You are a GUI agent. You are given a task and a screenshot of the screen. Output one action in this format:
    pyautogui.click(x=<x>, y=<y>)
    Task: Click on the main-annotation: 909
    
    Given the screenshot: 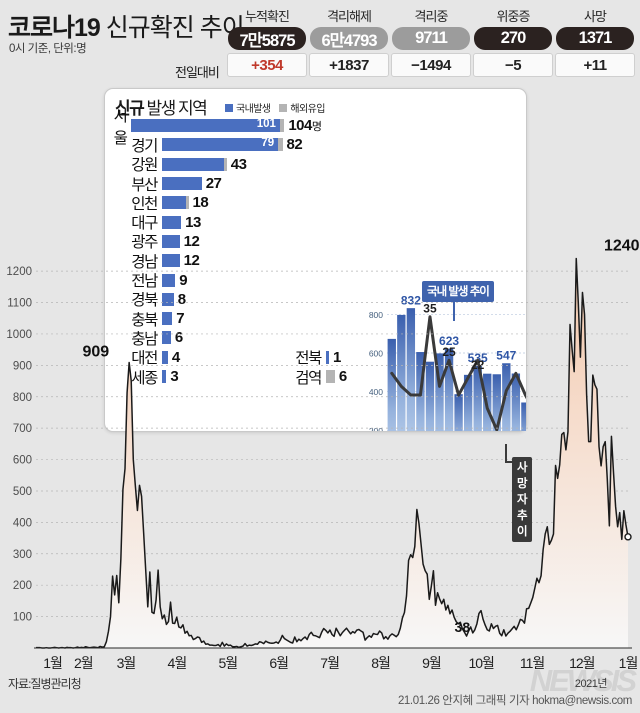 What is the action you would take?
    pyautogui.click(x=95, y=352)
    